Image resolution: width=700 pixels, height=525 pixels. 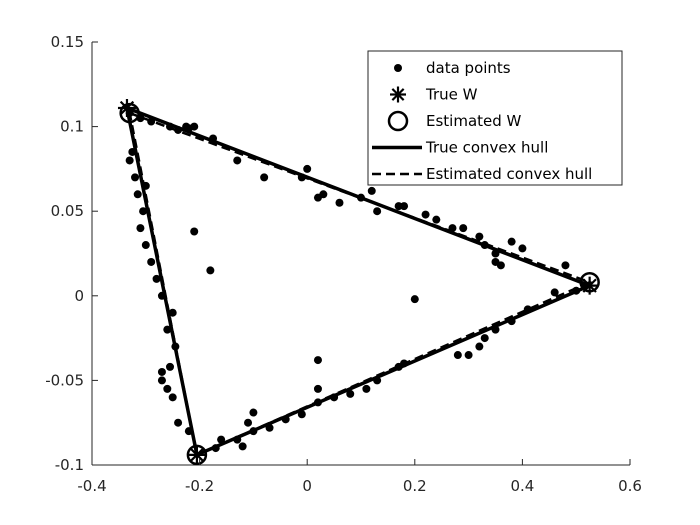 I want to click on y-tick-label: 0.15, so click(x=67, y=42).